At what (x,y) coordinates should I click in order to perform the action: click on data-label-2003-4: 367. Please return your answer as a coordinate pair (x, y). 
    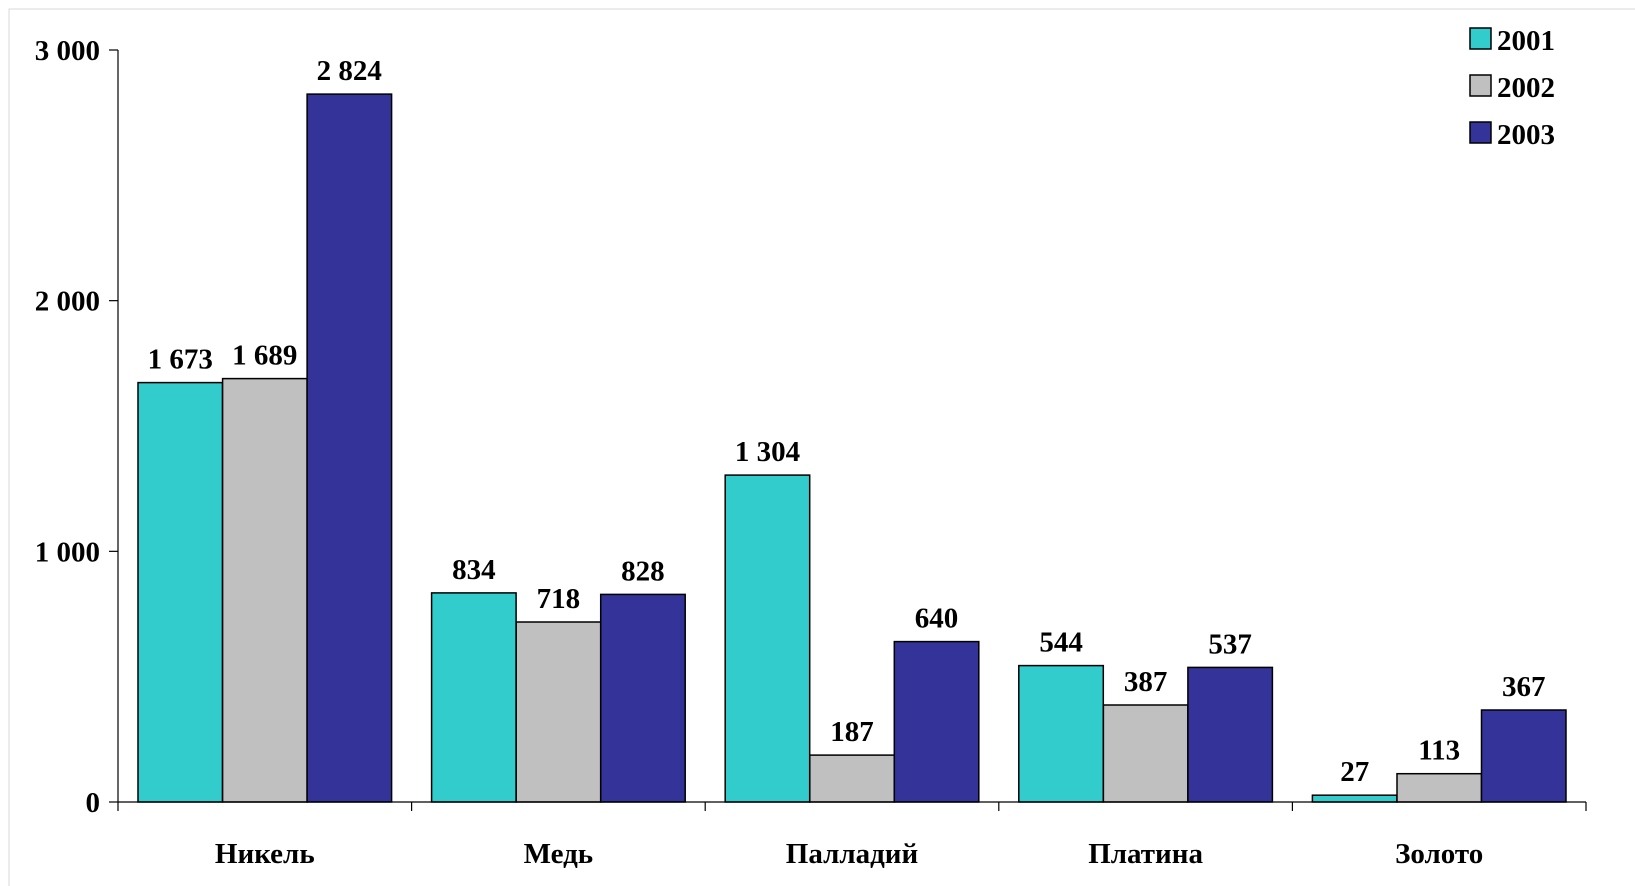
    Looking at the image, I should click on (1524, 687).